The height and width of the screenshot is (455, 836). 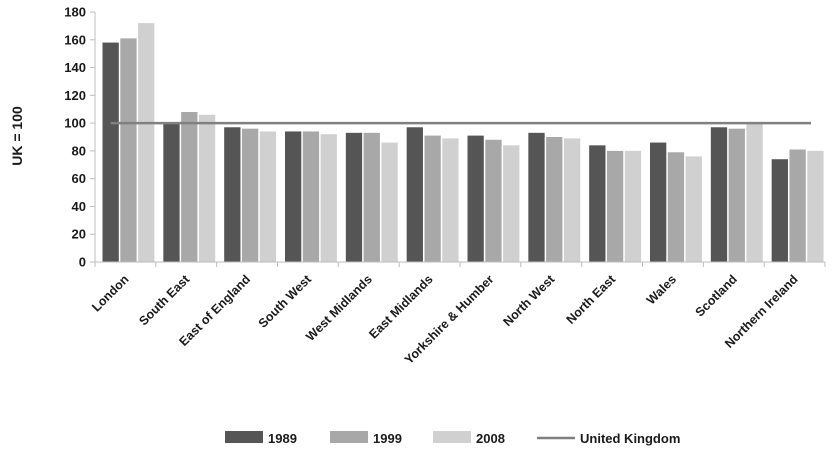 I want to click on bar-yorkshire-humber-1989, so click(x=475, y=198).